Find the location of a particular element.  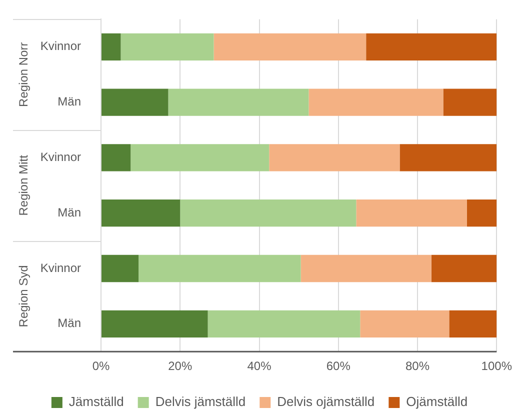

legend-label: Delvis jämställd is located at coordinates (200, 402).